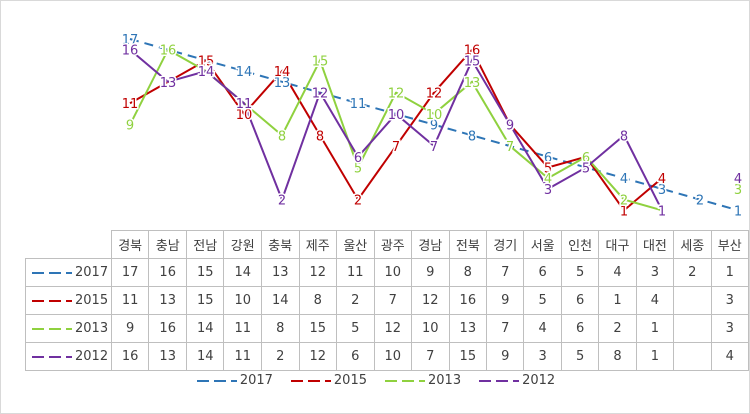 The width and height of the screenshot is (750, 414). Describe the element at coordinates (52, 301) in the screenshot. I see `row-swatch-2015` at that location.